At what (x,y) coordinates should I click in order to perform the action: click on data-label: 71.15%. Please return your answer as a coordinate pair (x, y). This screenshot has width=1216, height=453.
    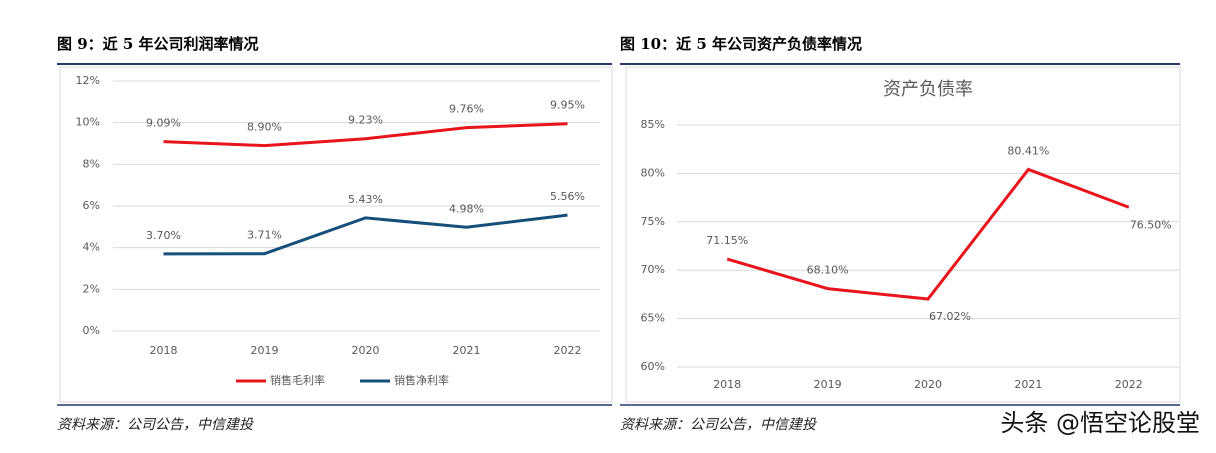
    Looking at the image, I should click on (727, 240).